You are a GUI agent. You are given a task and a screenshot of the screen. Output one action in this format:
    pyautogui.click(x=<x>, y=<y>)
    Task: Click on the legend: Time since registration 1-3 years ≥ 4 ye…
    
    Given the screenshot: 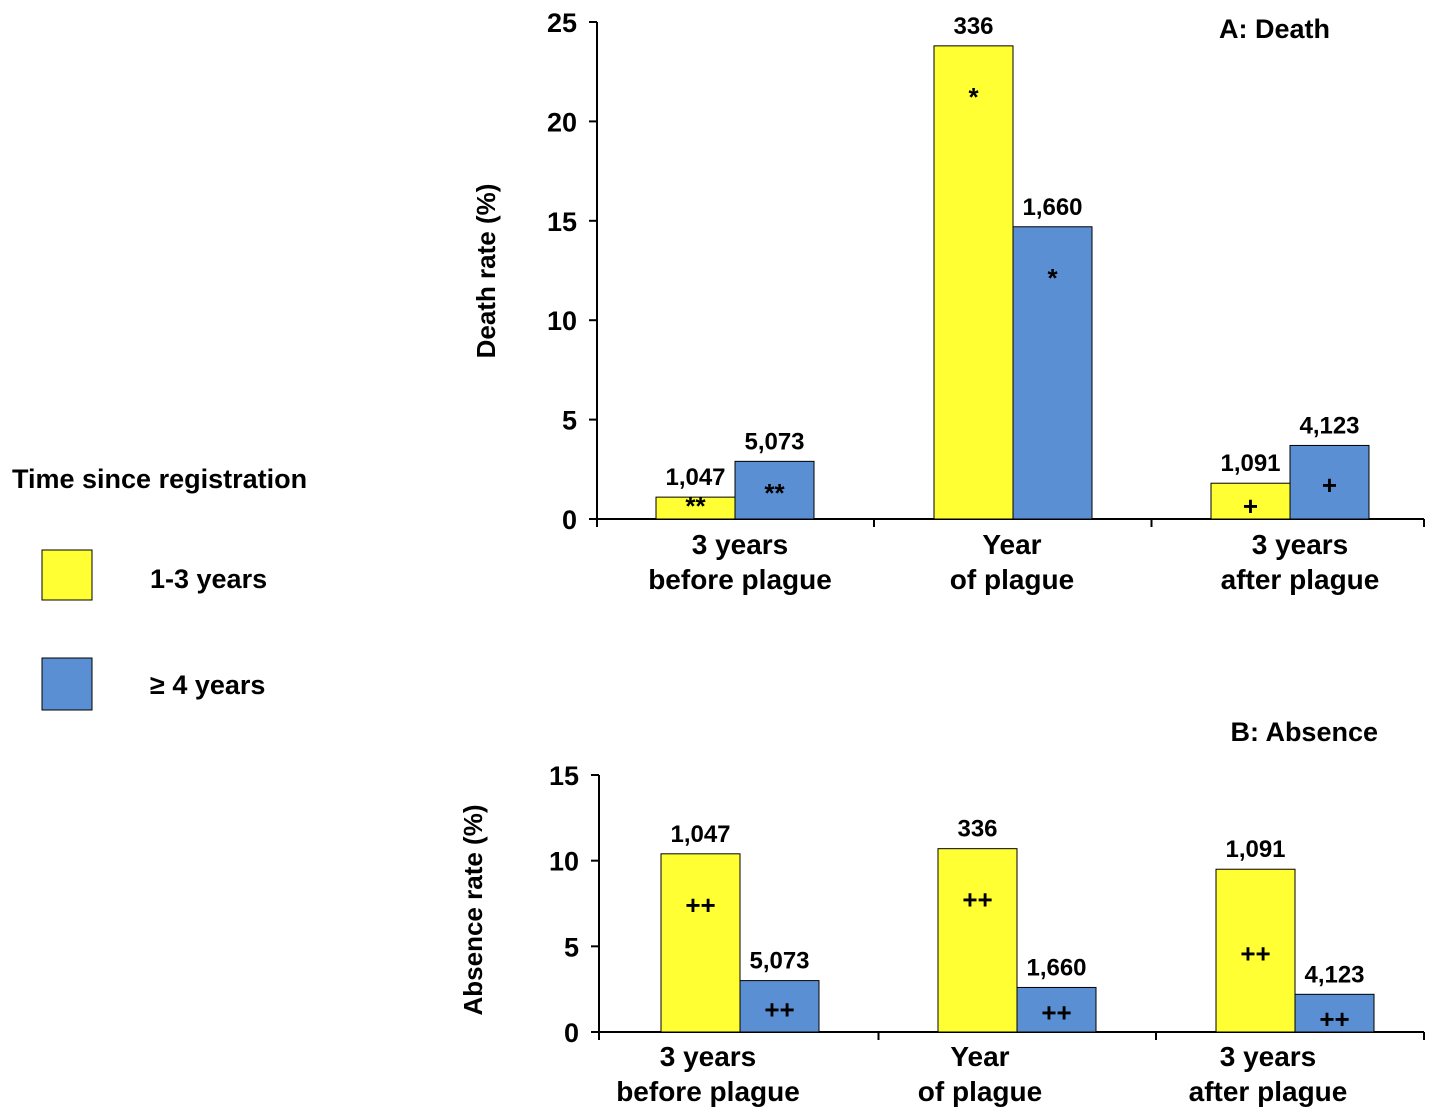 What is the action you would take?
    pyautogui.click(x=159, y=587)
    